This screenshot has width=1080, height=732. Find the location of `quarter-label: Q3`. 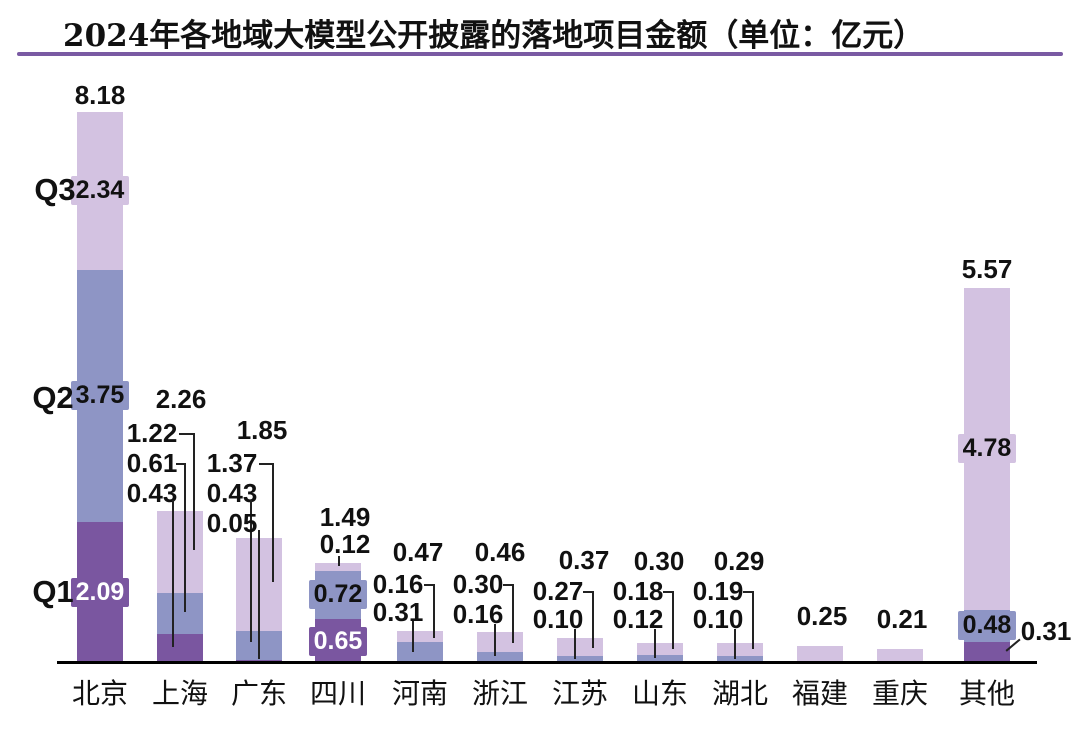

quarter-label: Q3 is located at coordinates (55, 189).